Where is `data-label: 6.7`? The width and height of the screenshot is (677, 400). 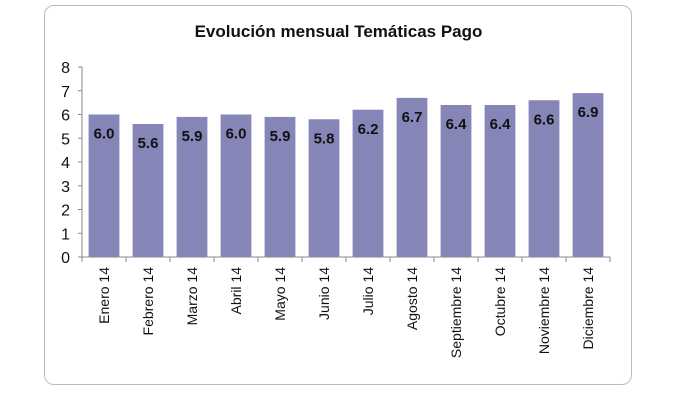 data-label: 6.7 is located at coordinates (412, 117).